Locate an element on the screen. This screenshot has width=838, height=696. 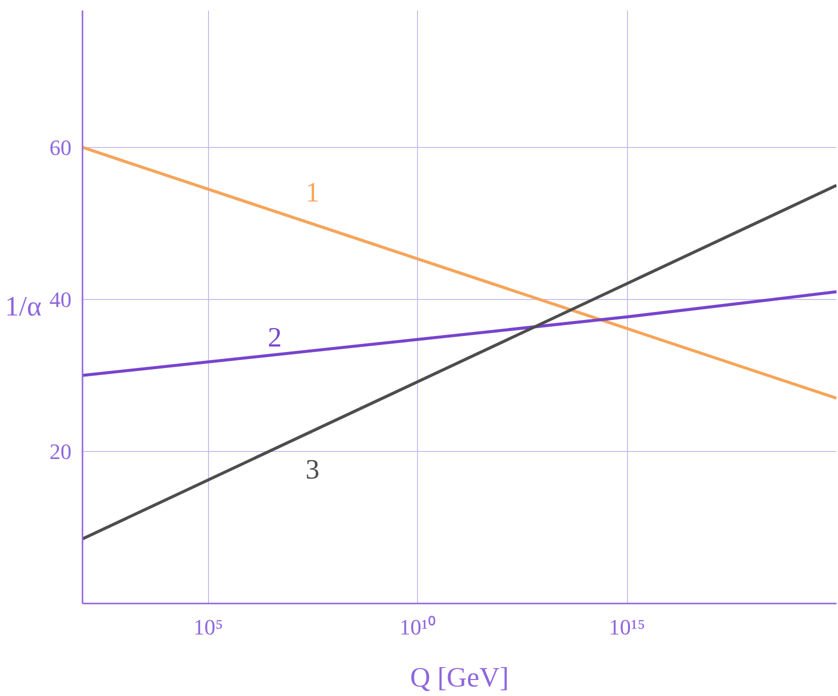
series-label: 1 is located at coordinates (312, 192).